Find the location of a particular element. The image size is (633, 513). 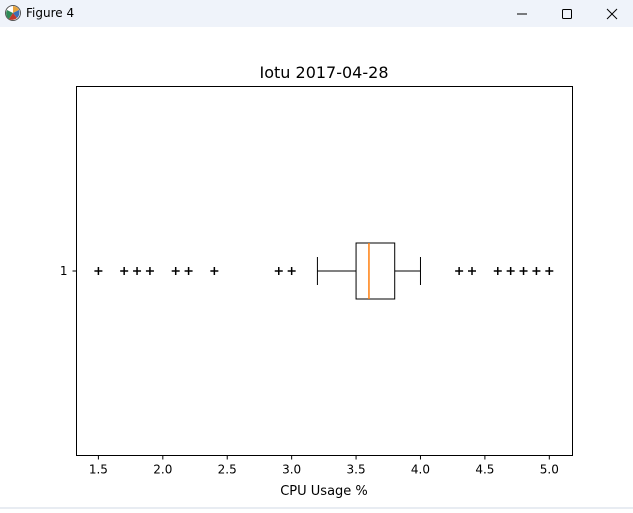

maximize-icon is located at coordinates (567, 13).